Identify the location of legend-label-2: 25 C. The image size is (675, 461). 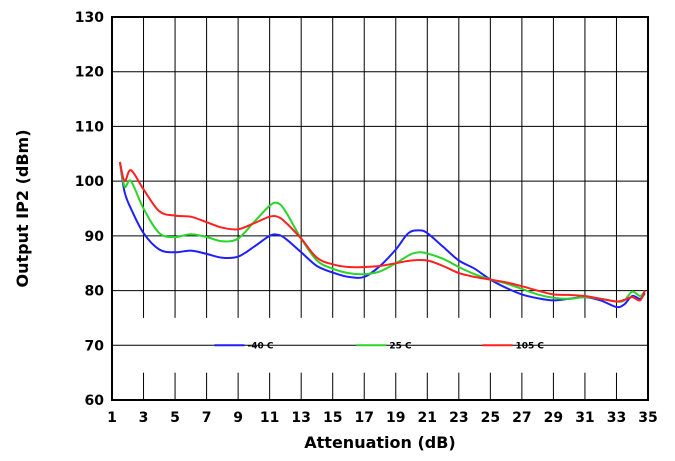
(400, 346).